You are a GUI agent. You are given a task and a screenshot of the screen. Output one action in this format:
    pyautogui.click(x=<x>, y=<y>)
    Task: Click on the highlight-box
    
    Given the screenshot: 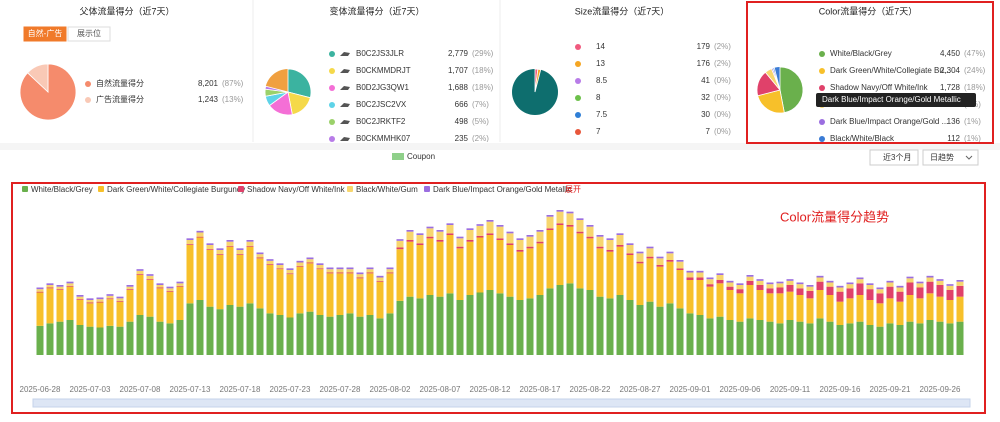 What is the action you would take?
    pyautogui.click(x=870, y=72)
    